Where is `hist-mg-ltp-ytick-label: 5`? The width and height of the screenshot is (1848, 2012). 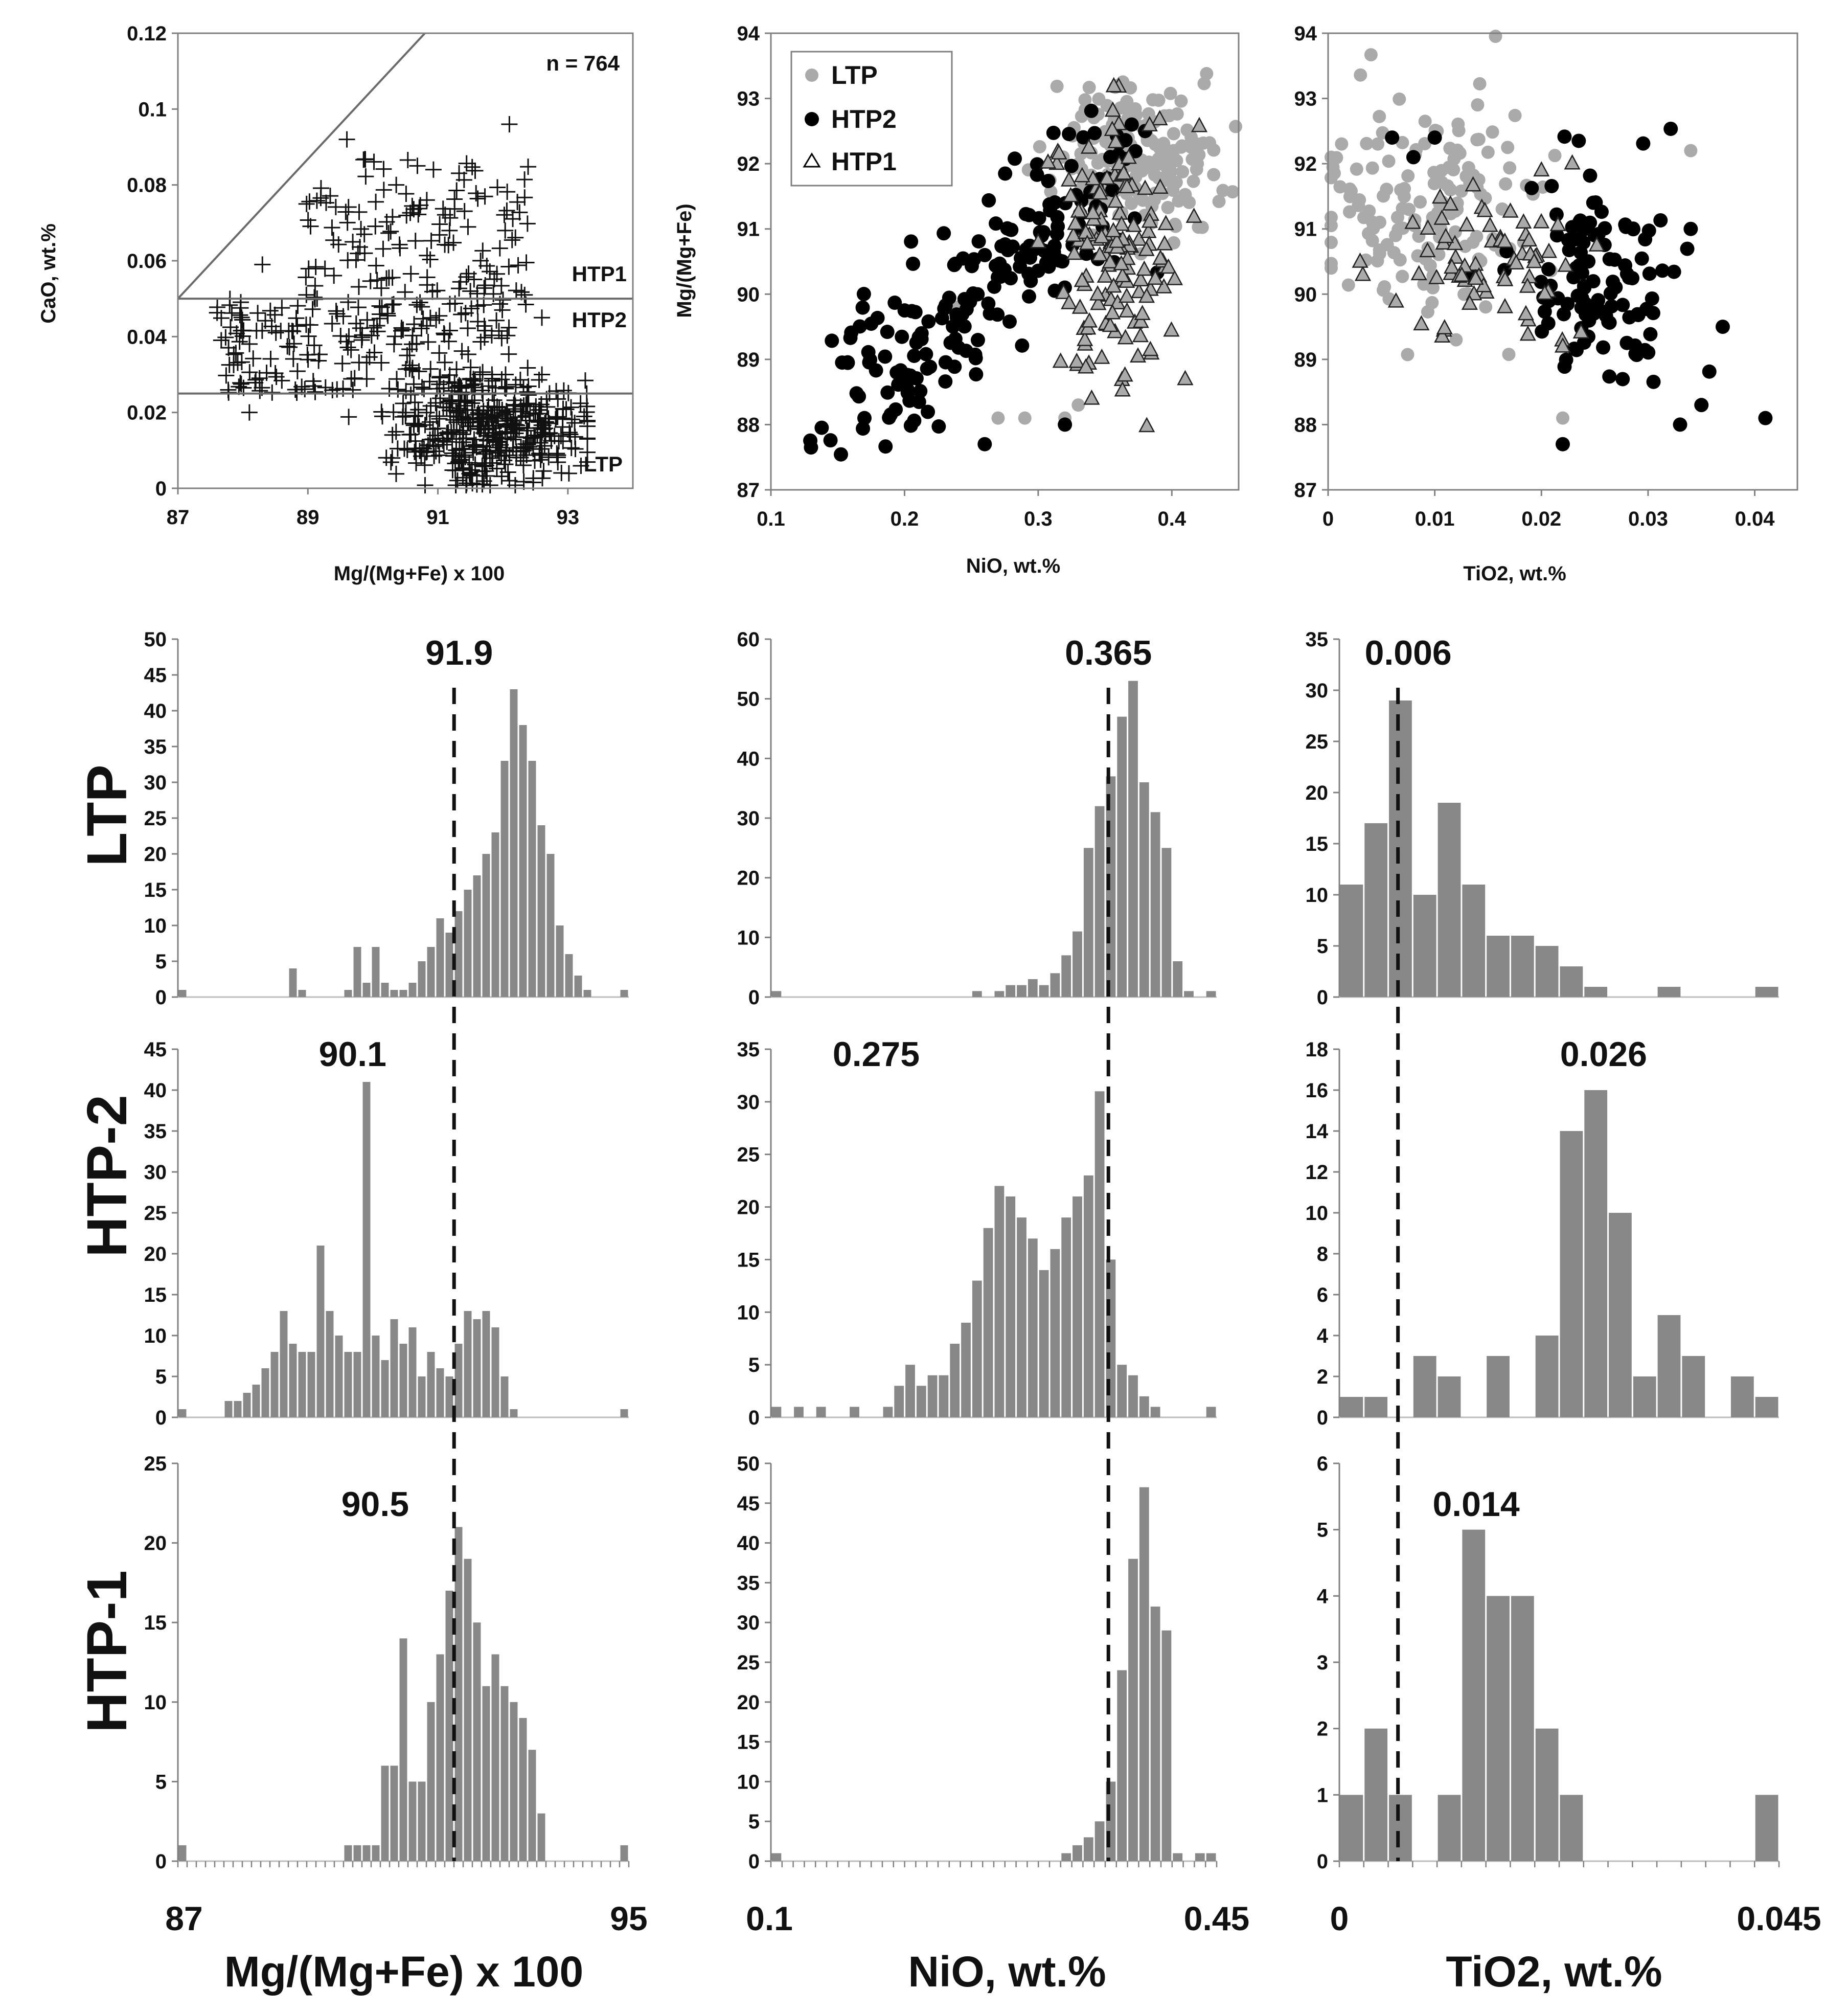
hist-mg-ltp-ytick-label: 5 is located at coordinates (161, 962).